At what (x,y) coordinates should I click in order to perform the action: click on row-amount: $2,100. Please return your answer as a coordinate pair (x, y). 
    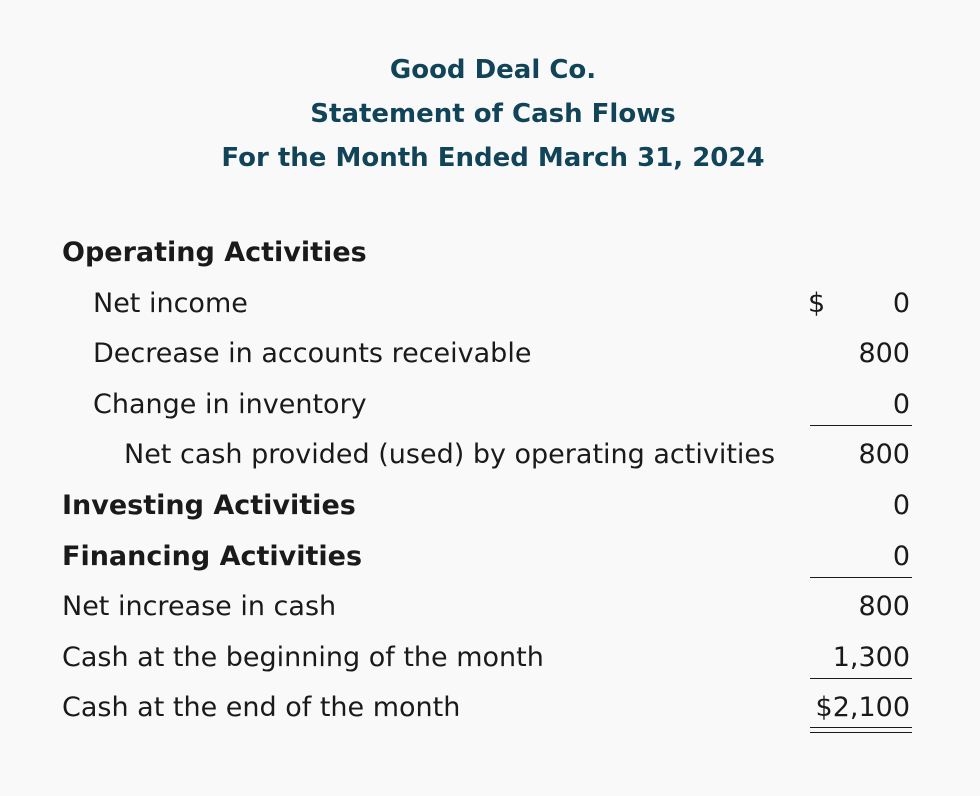
    Looking at the image, I should click on (860, 708).